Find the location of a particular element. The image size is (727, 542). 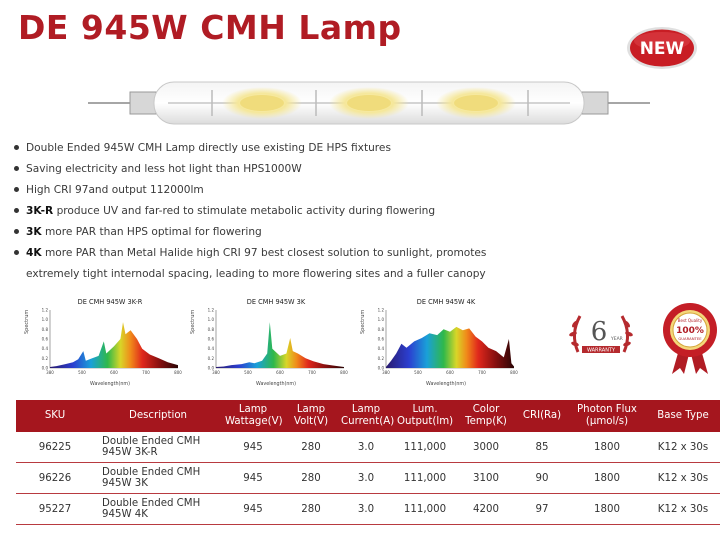

spectrum-title: DE CMH 945W 3K-R is located at coordinates (110, 302).